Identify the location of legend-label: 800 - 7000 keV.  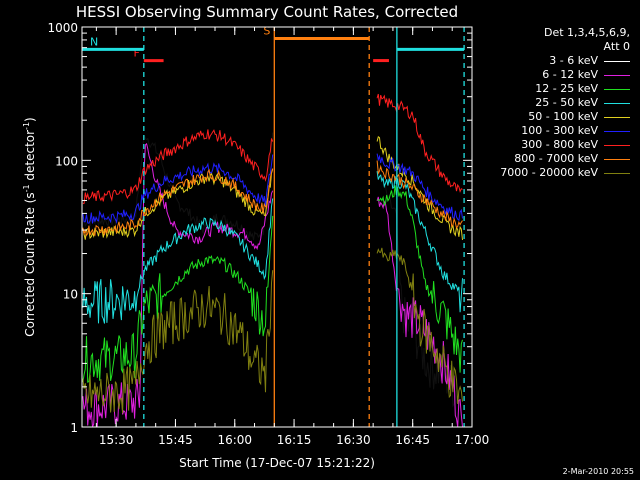
(556, 158).